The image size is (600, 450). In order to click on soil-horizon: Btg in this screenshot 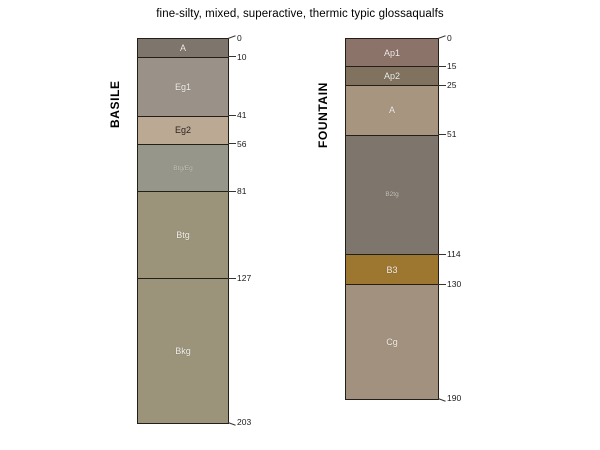, I will do `click(183, 236)`.